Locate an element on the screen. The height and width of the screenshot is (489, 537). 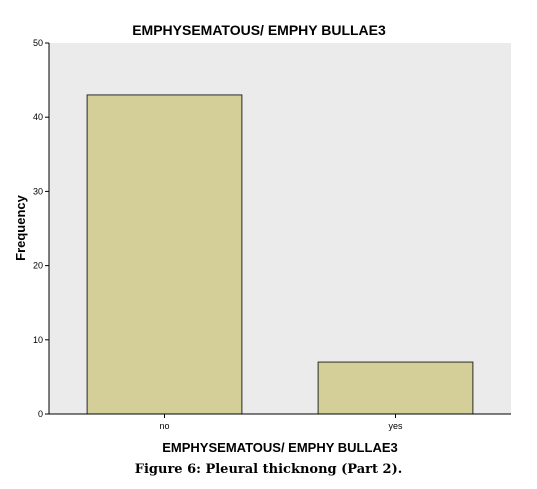
x-axis-ticks: no yes is located at coordinates (281, 422).